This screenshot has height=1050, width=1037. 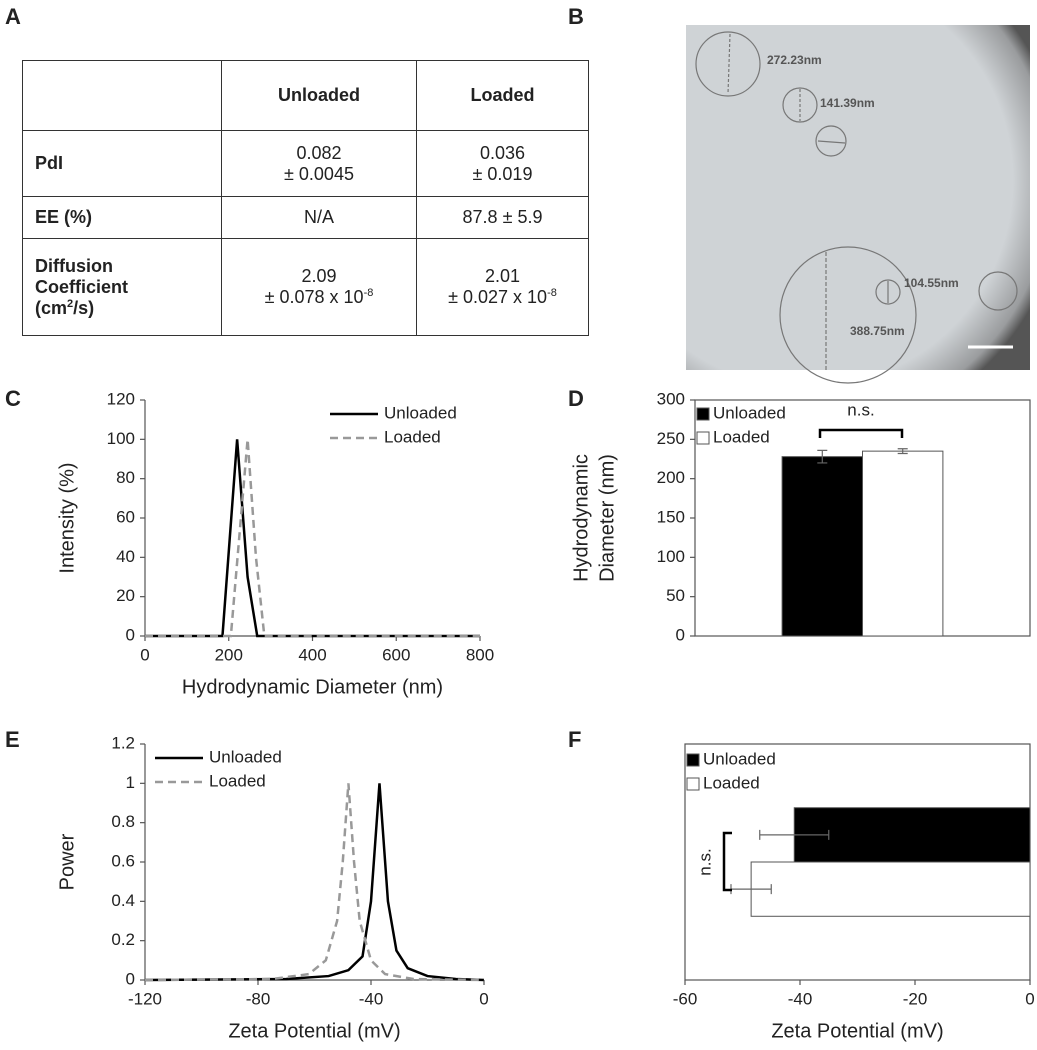 What do you see at coordinates (693, 760) in the screenshot?
I see `legend-swatch` at bounding box center [693, 760].